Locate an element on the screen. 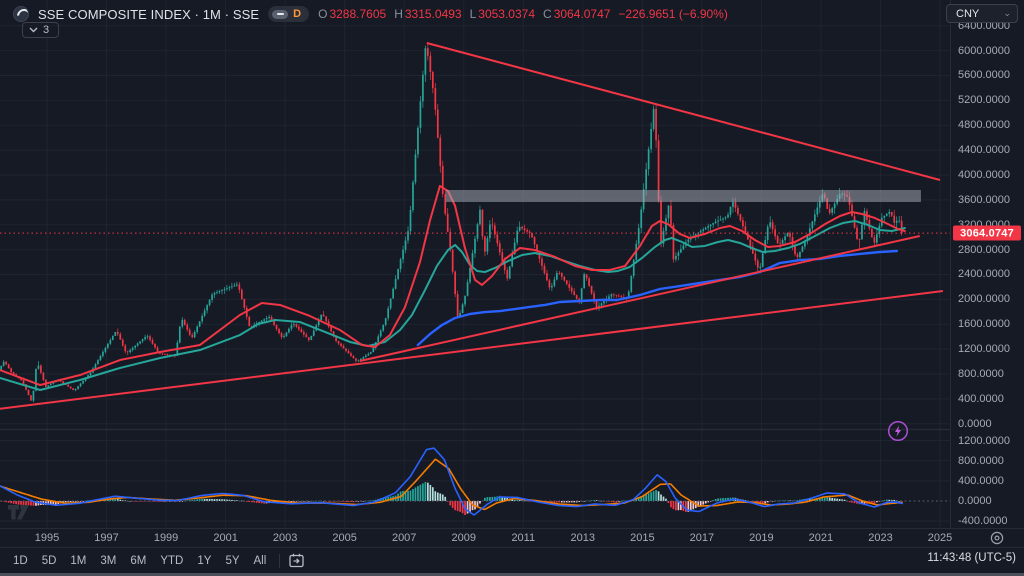  year-tick-label: 2011 is located at coordinates (523, 538).